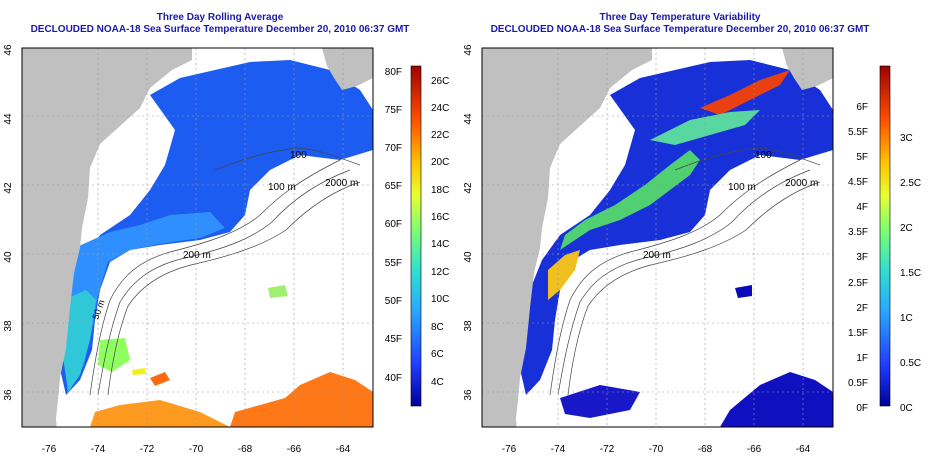 This screenshot has height=475, width=950. What do you see at coordinates (858, 383) in the screenshot?
I see `right-cbar-f: 0.5F` at bounding box center [858, 383].